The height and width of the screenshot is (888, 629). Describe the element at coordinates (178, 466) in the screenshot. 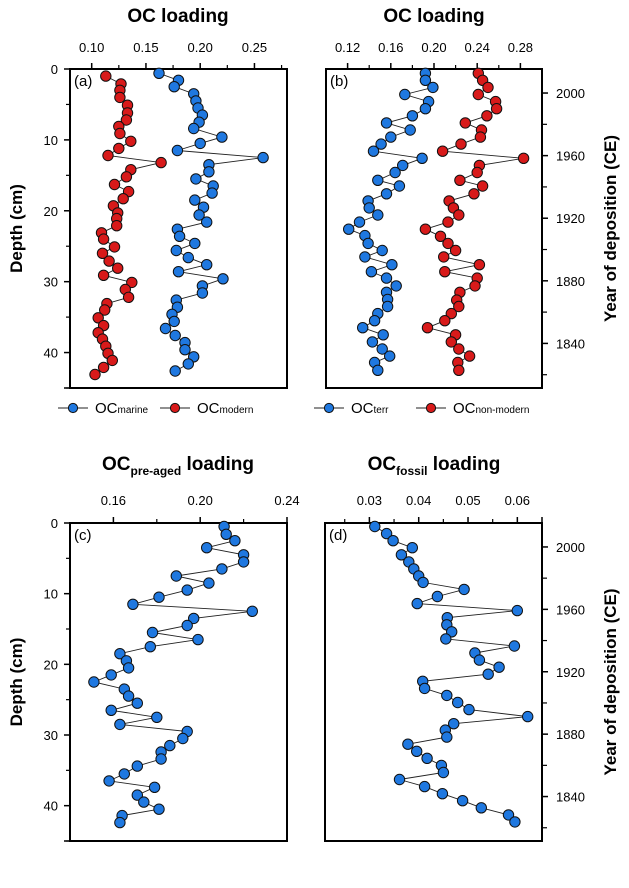

I see `panel-title: OCpre-aged loading` at that location.